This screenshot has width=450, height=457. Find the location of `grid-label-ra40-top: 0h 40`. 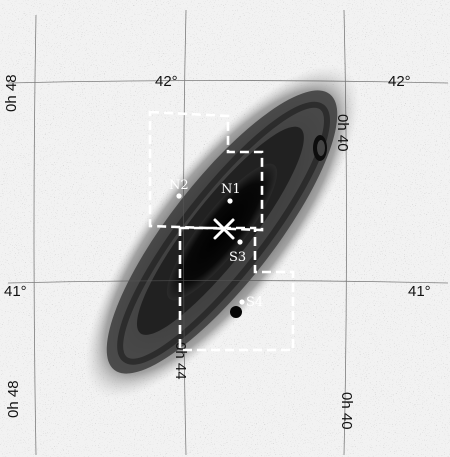

grid-label-ra40-top: 0h 40 is located at coordinates (342, 133).